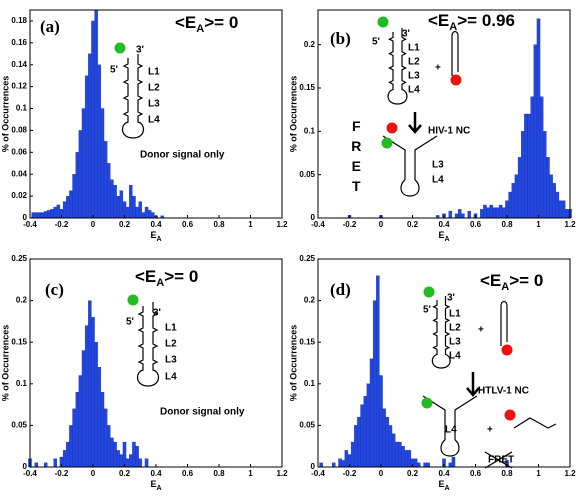 The image size is (576, 496). What do you see at coordinates (202, 412) in the screenshot?
I see `annotation: Donor signal only` at bounding box center [202, 412].